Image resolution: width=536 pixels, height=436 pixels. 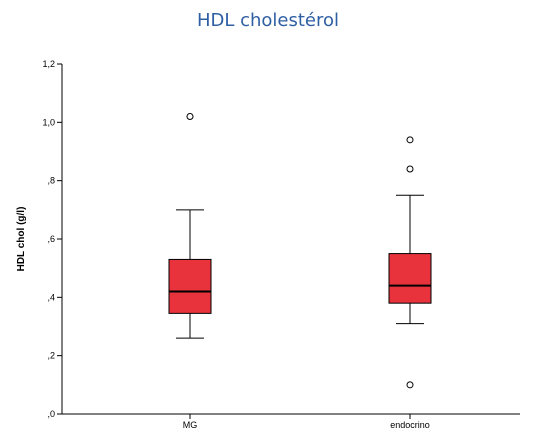 I want to click on y-tick-label: ,2, so click(x=51, y=356).